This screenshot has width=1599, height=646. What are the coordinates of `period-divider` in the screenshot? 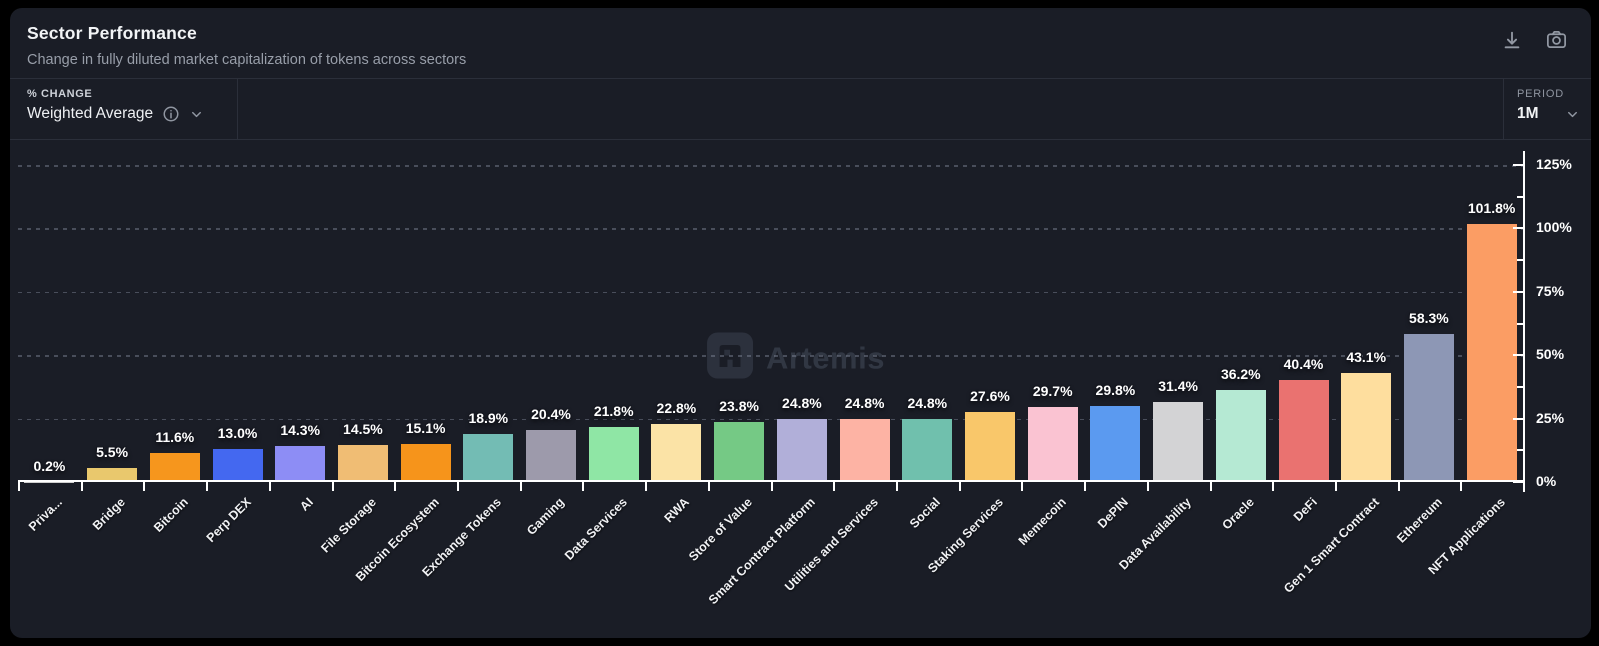 It's located at (1503, 109).